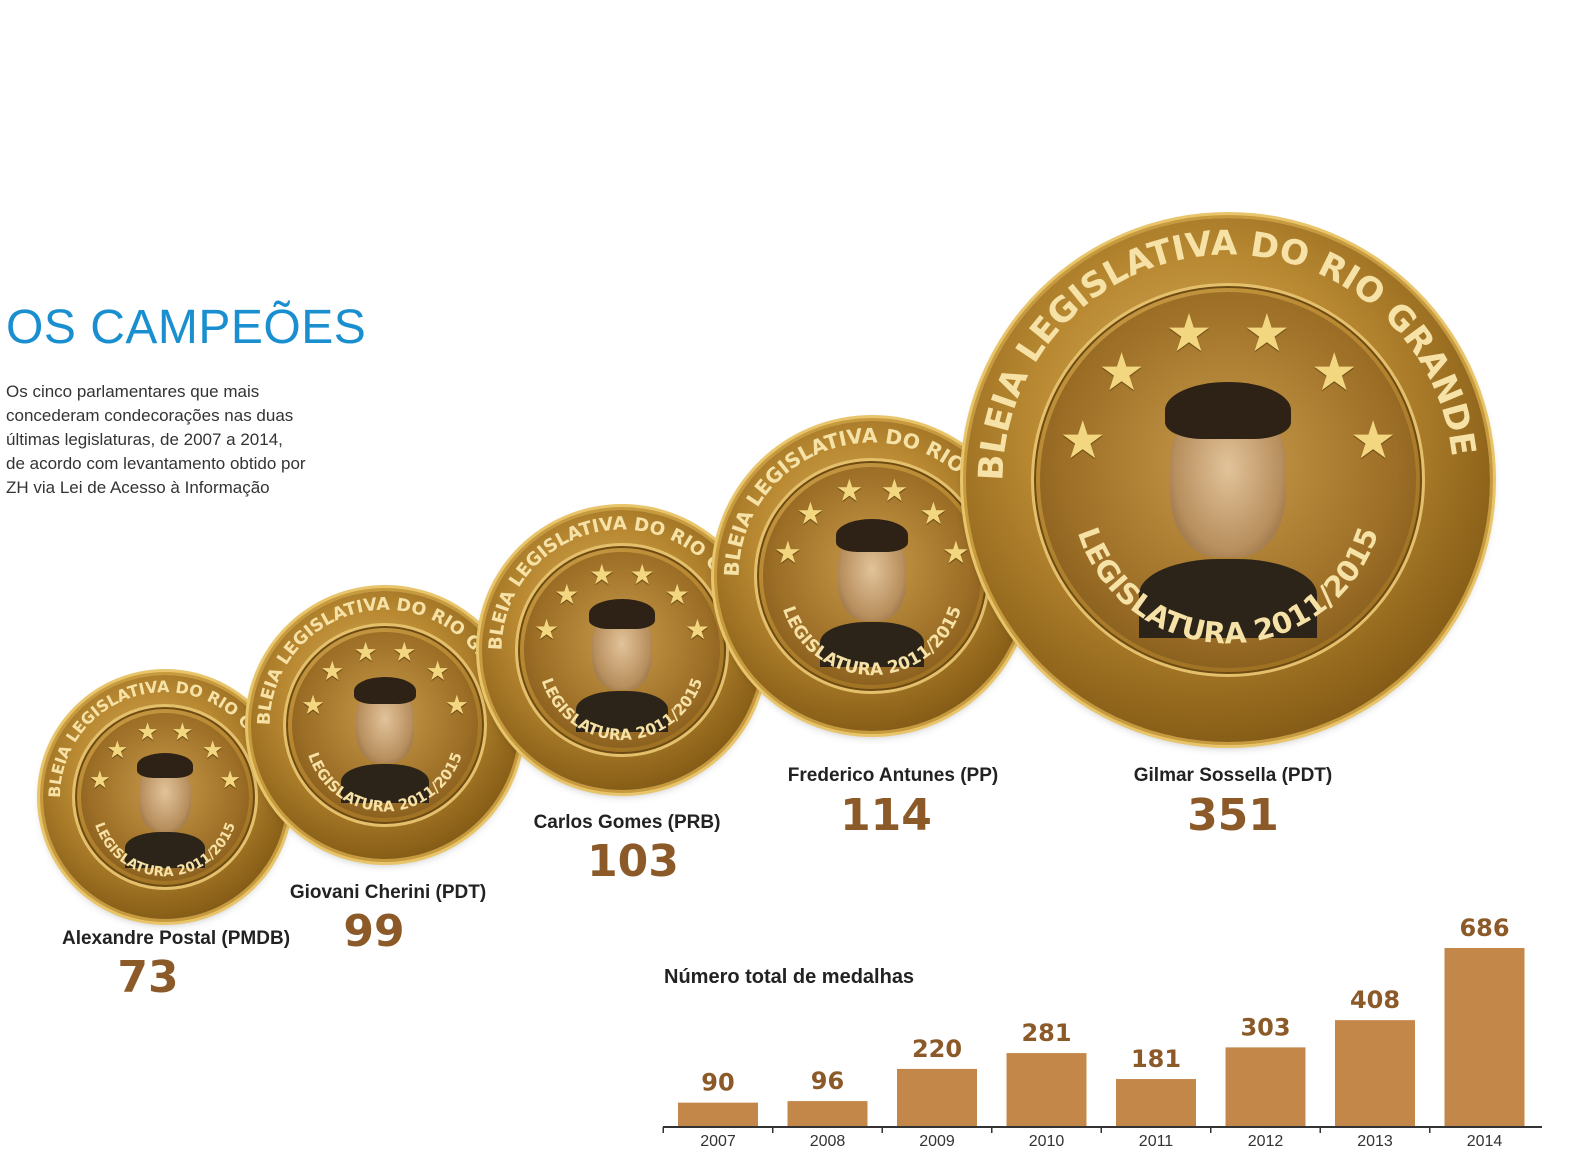 The image size is (1583, 1169). Describe the element at coordinates (1485, 1141) in the screenshot. I see `x-tick-label: 2014` at that location.